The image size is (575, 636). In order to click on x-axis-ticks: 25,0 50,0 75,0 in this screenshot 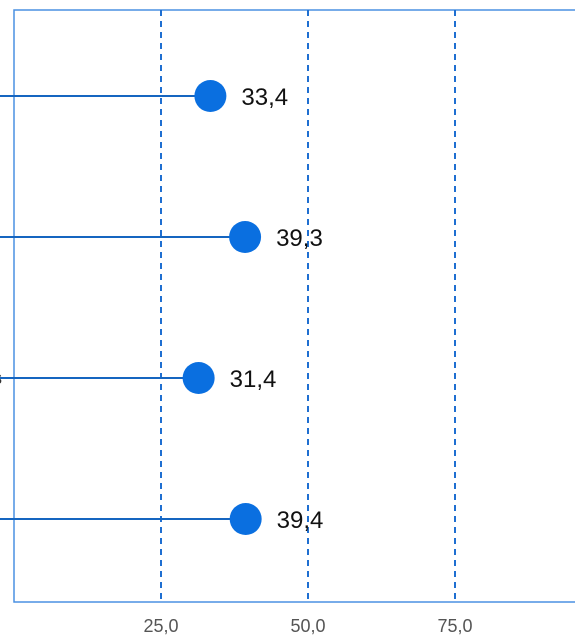, I will do `click(307, 626)`.